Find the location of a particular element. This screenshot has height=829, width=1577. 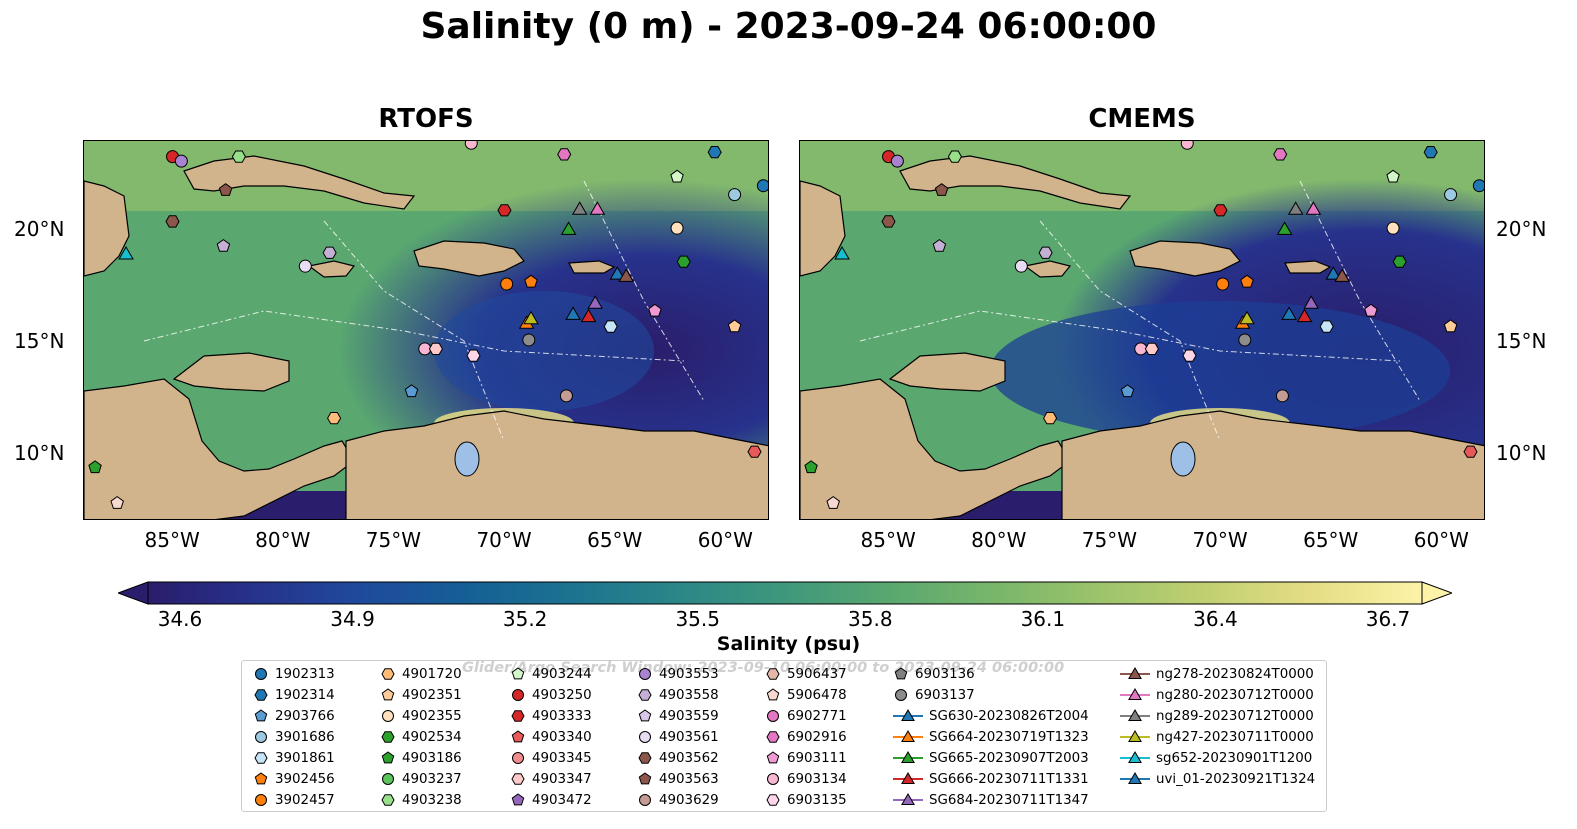

lat-tick-label-right: 20°N is located at coordinates (1521, 229).